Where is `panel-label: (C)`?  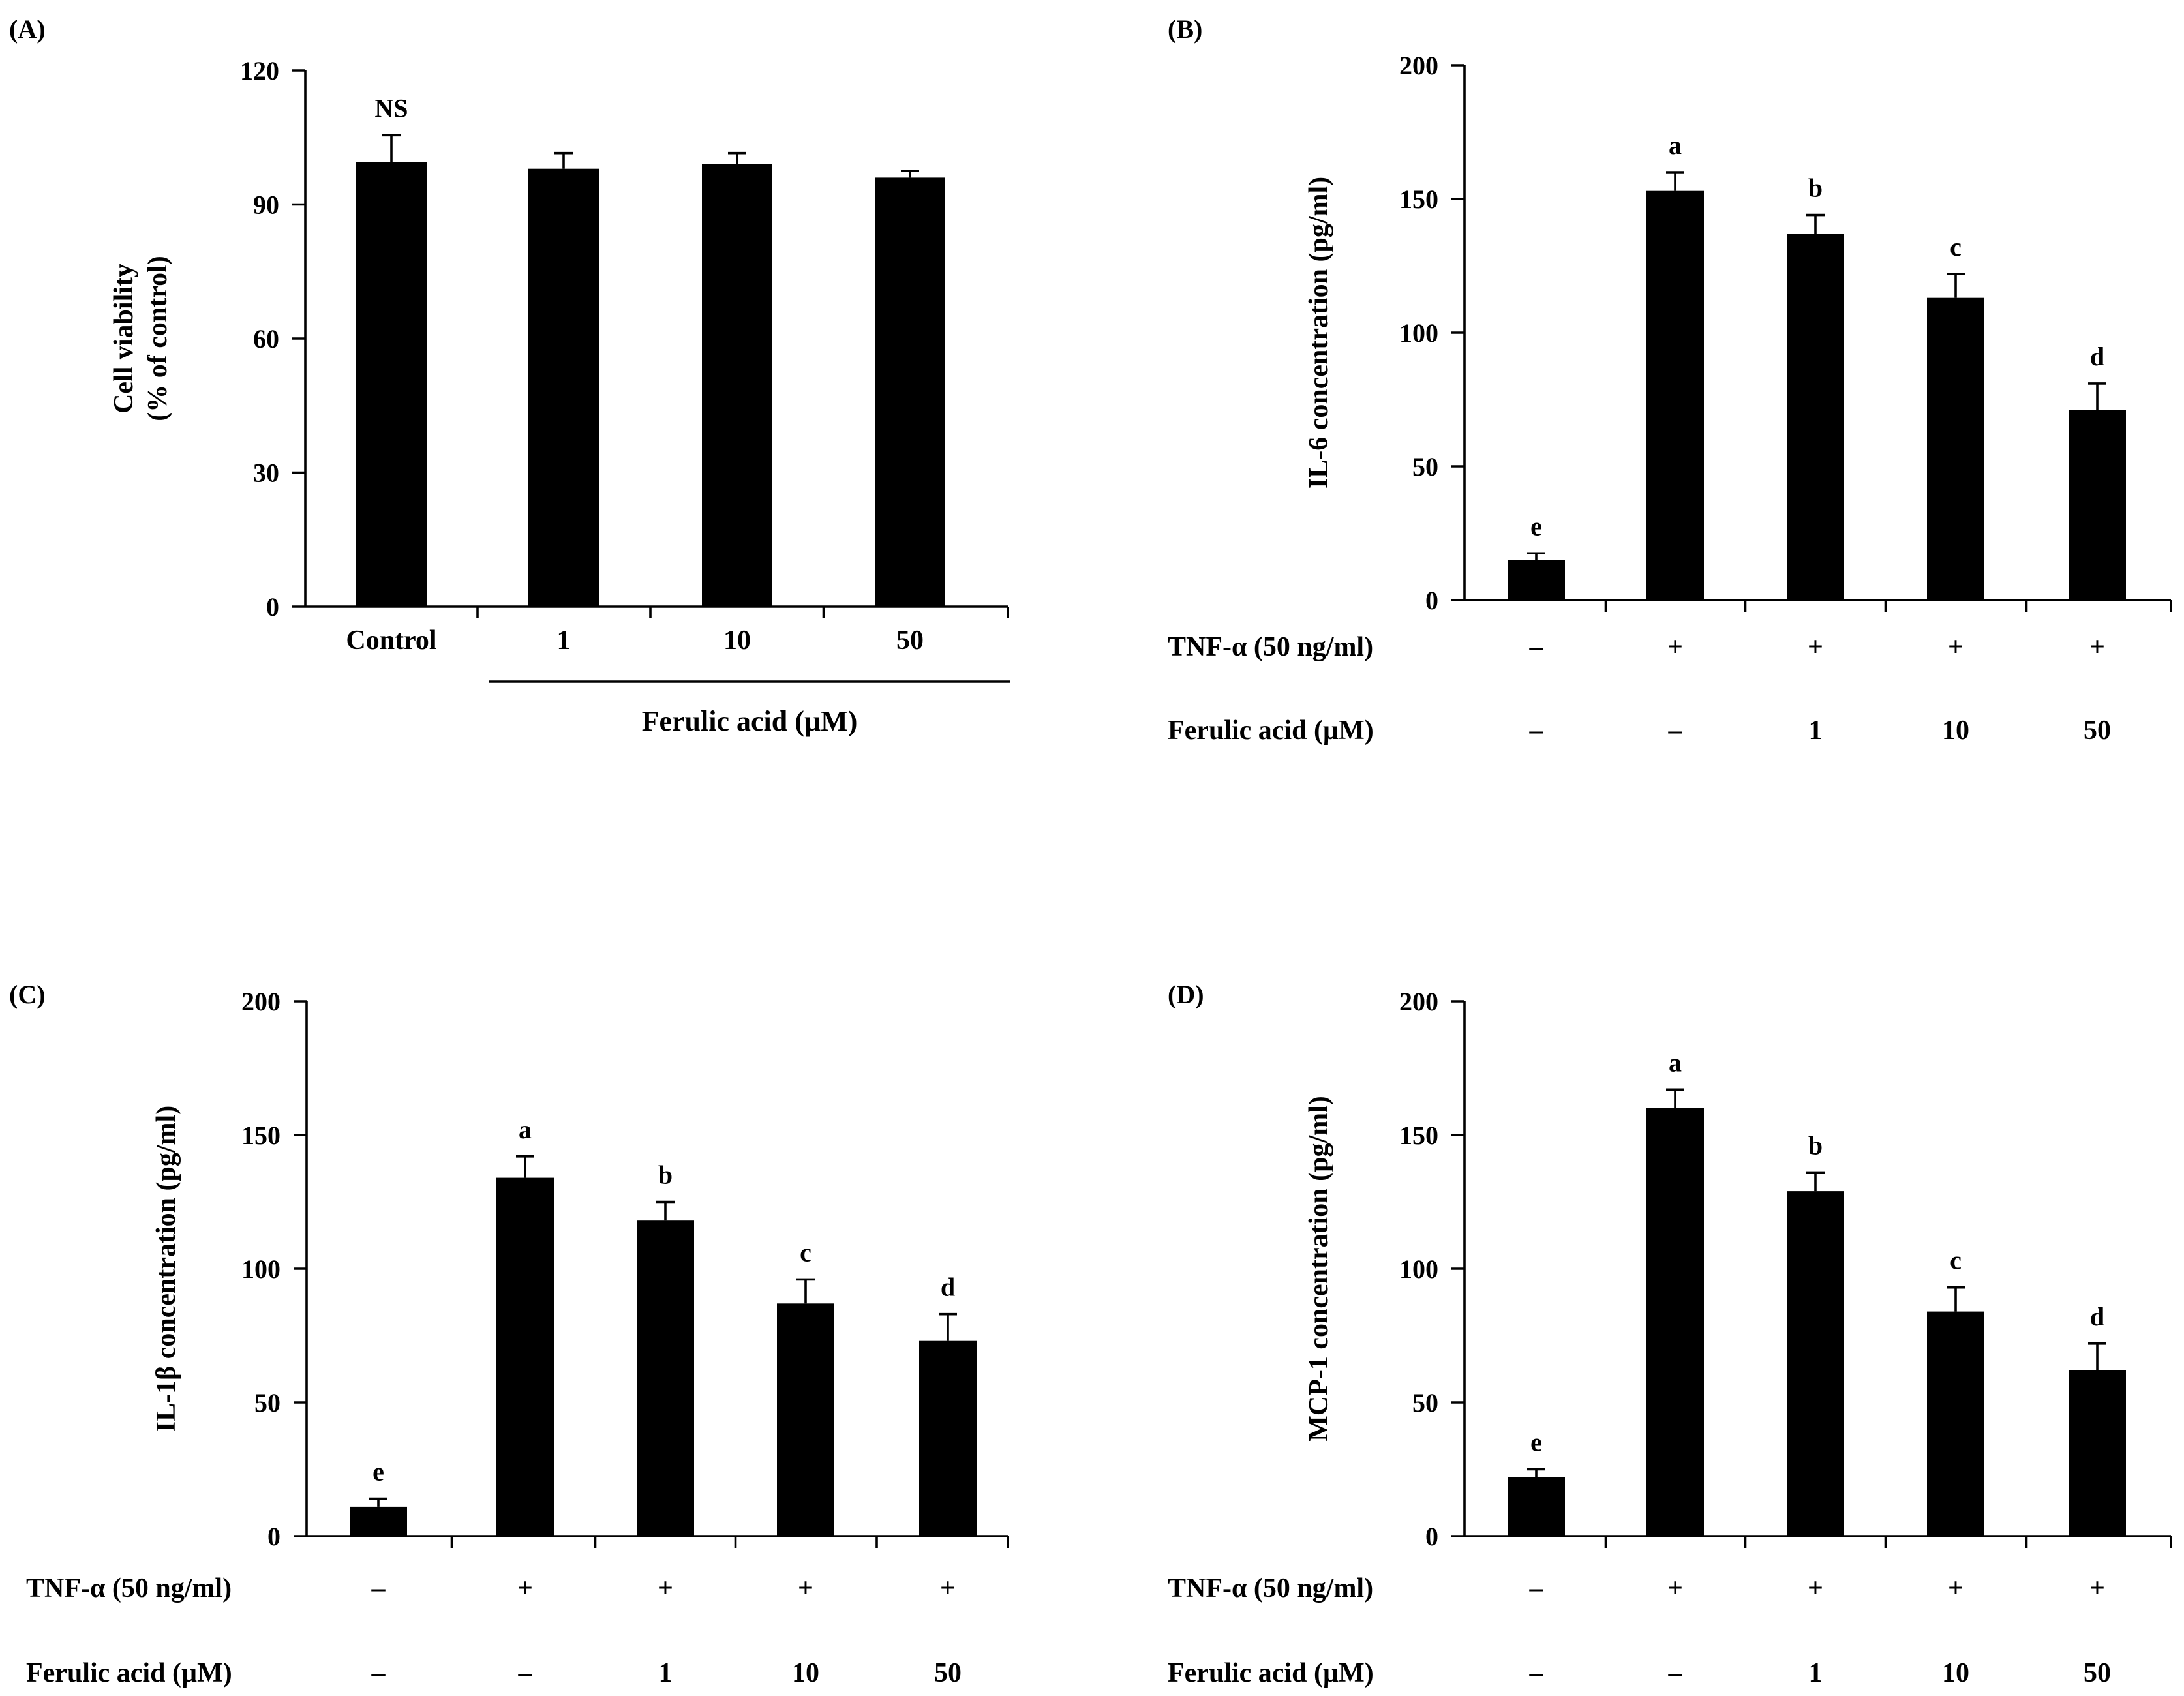 panel-label: (C) is located at coordinates (28, 994).